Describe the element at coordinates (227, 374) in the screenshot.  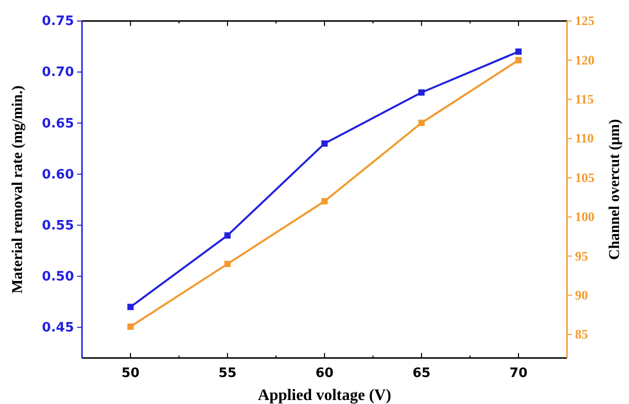
I see `x-tick-label: 55` at that location.